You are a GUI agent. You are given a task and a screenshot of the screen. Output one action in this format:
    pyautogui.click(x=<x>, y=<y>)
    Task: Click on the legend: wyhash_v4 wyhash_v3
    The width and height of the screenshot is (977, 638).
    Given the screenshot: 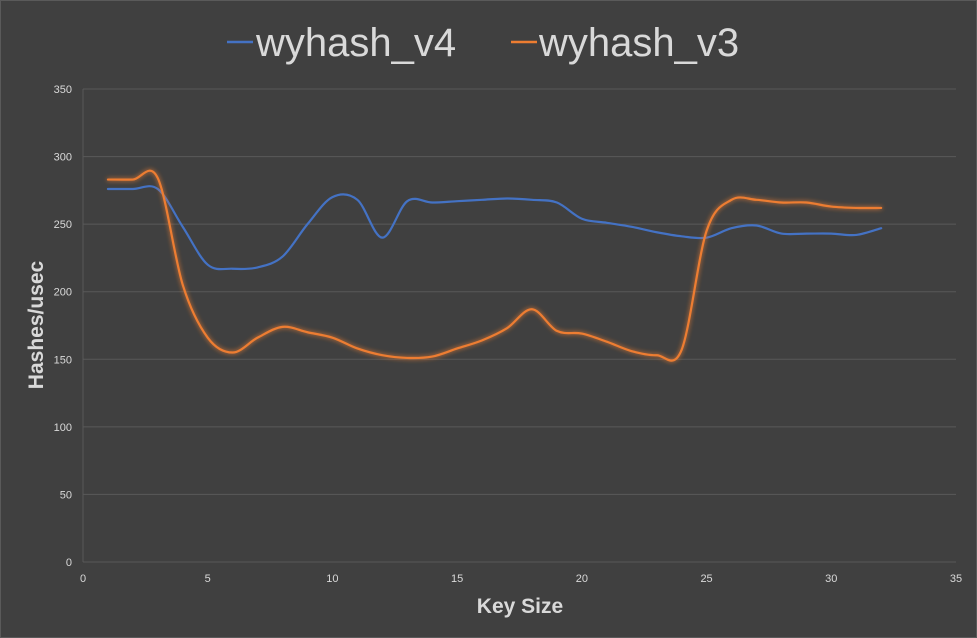 What is the action you would take?
    pyautogui.click(x=483, y=43)
    